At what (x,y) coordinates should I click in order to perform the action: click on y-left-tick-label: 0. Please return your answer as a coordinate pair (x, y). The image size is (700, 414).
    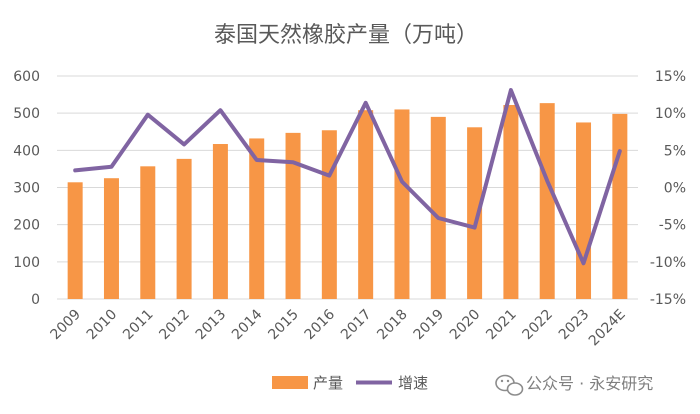
    Looking at the image, I should click on (35, 300).